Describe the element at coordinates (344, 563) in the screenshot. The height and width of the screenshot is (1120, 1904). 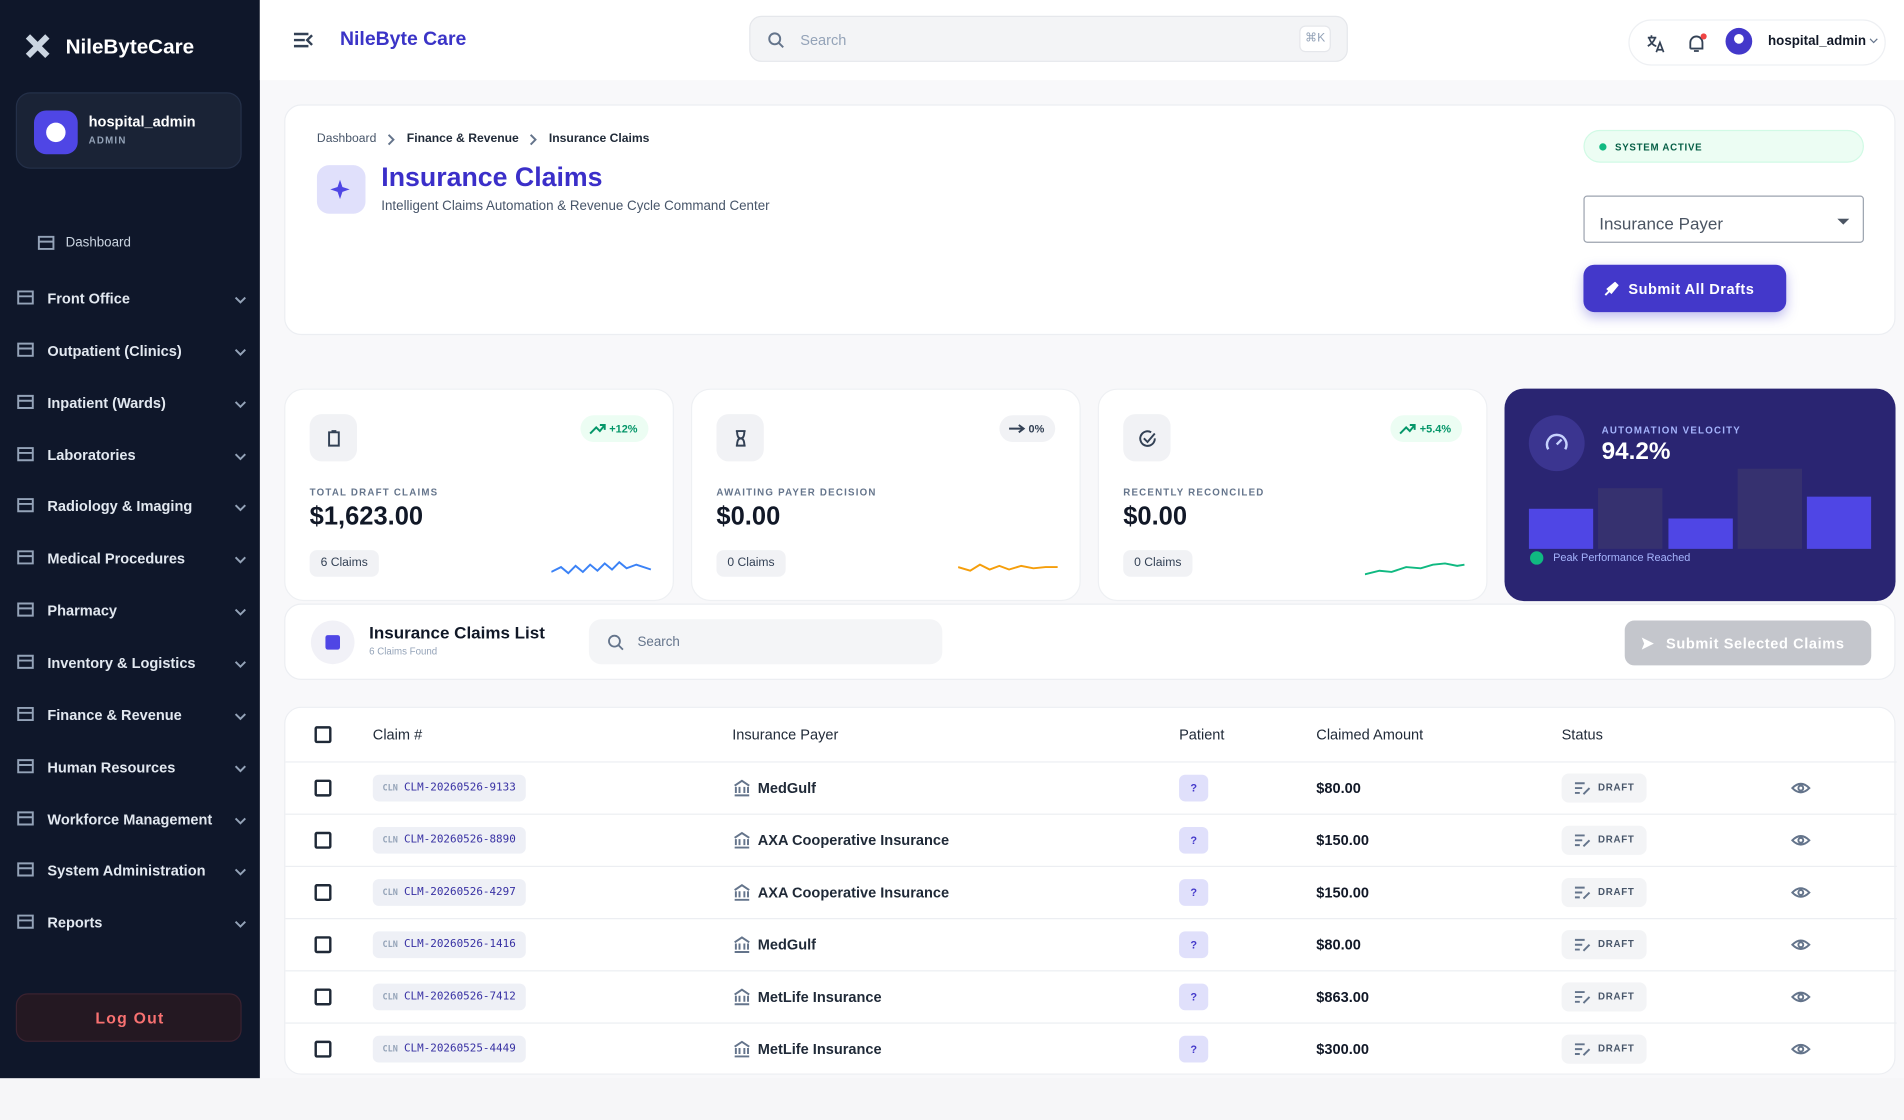
I see `stat-count: 6 Claims` at that location.